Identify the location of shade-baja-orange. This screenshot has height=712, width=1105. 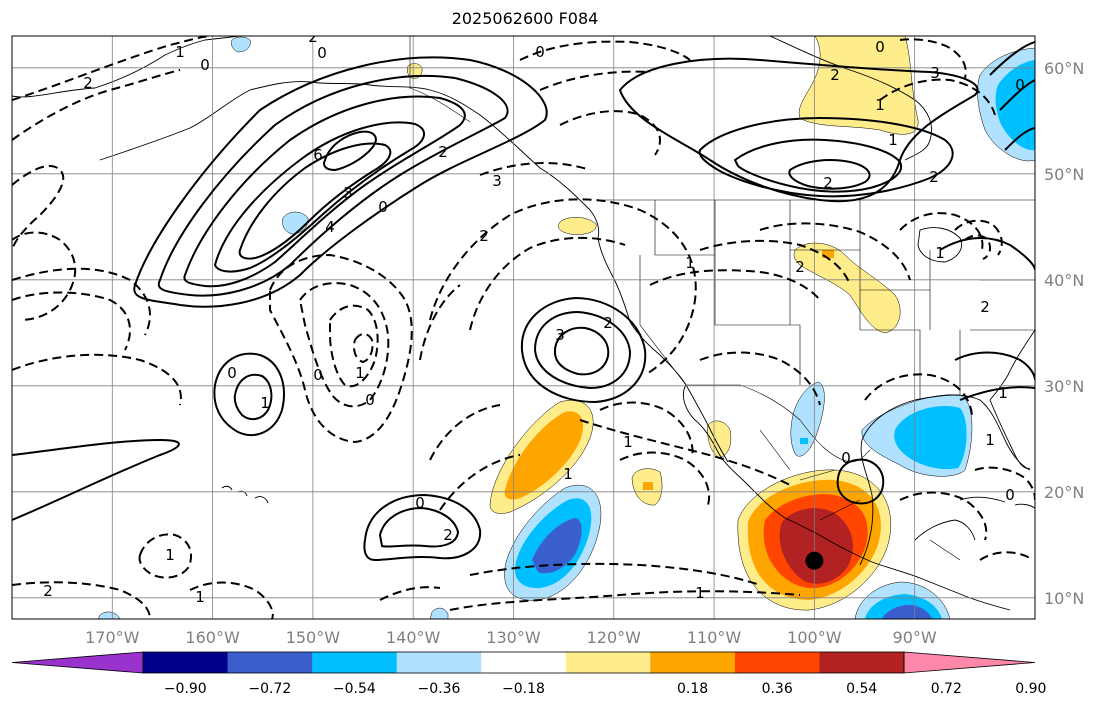
(544, 455).